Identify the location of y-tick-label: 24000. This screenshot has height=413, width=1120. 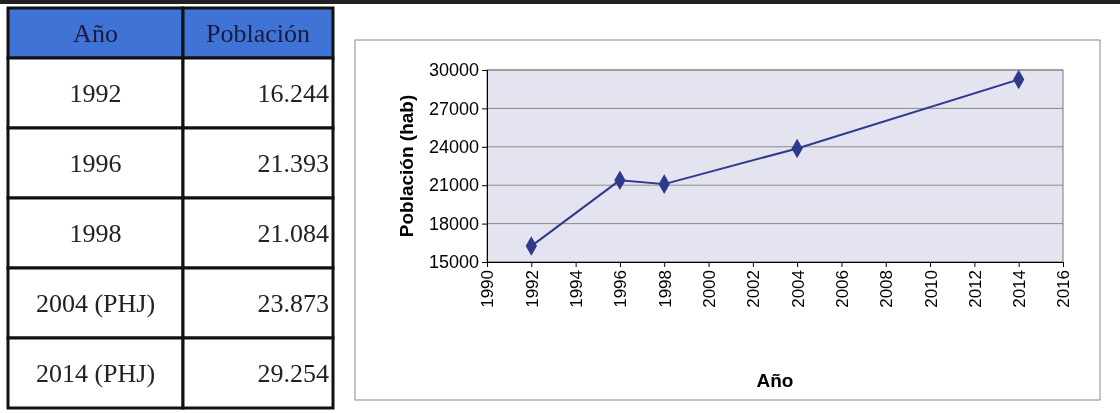
(453, 147).